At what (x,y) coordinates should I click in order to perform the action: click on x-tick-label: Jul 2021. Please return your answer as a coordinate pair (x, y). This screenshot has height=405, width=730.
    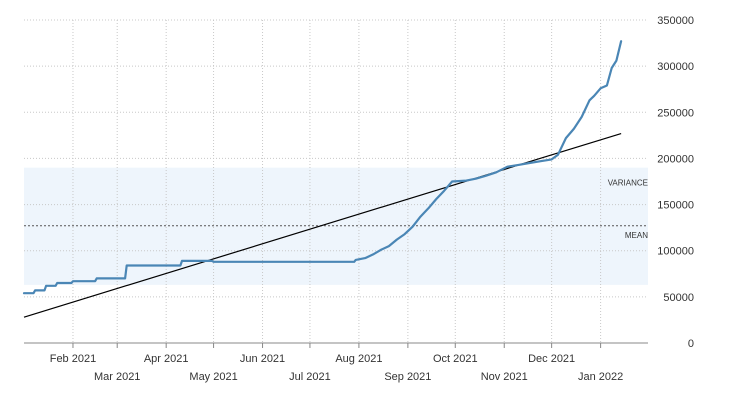
    Looking at the image, I should click on (310, 377).